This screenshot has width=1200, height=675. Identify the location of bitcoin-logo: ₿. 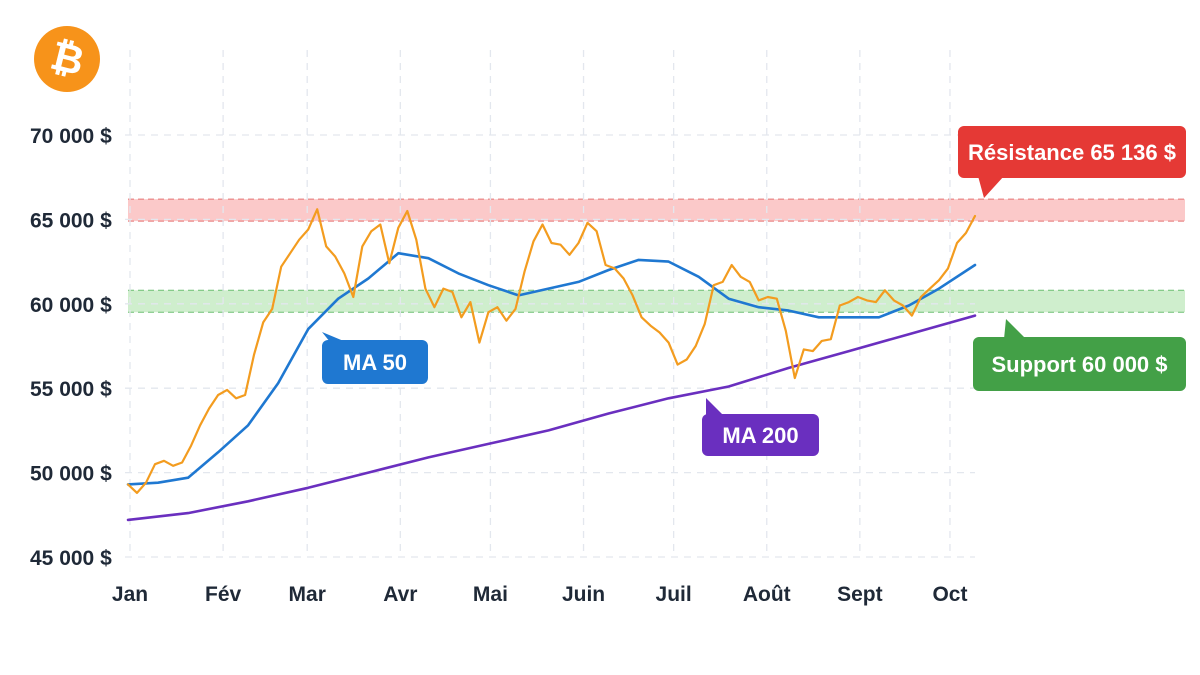
(67, 59).